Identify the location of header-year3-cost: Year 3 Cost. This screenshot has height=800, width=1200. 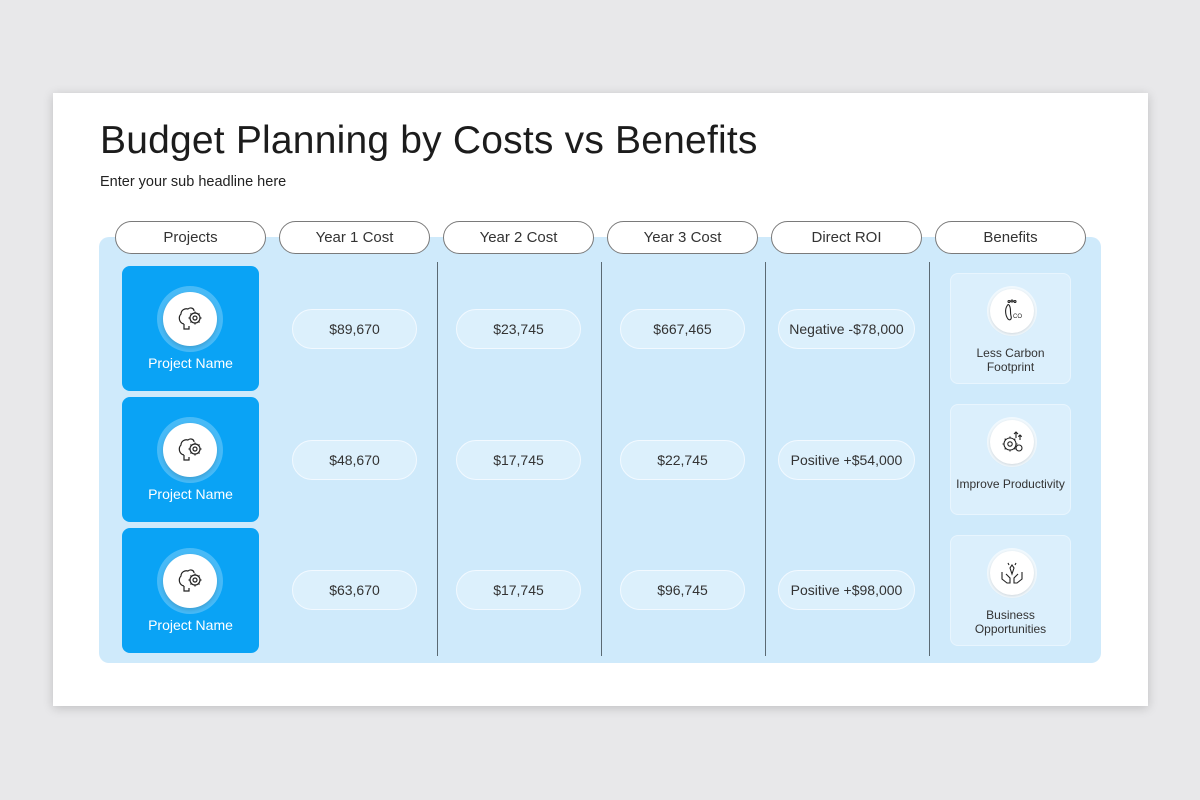
(682, 237).